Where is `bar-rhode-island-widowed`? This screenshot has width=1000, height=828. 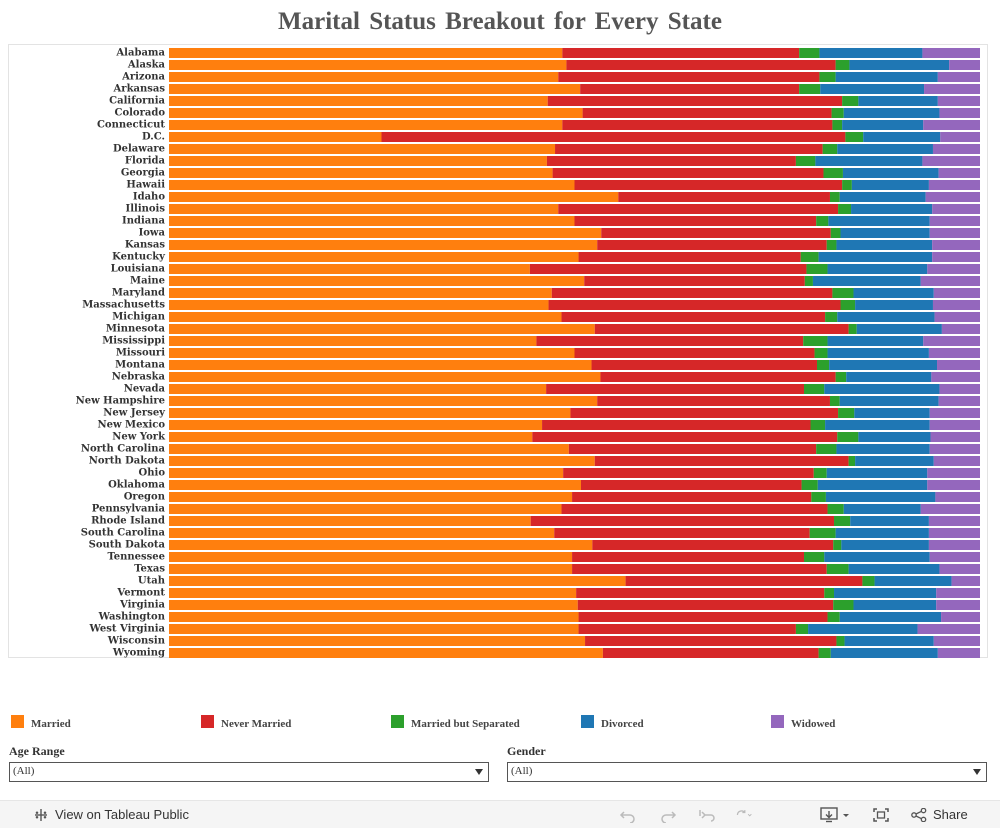 bar-rhode-island-widowed is located at coordinates (954, 521).